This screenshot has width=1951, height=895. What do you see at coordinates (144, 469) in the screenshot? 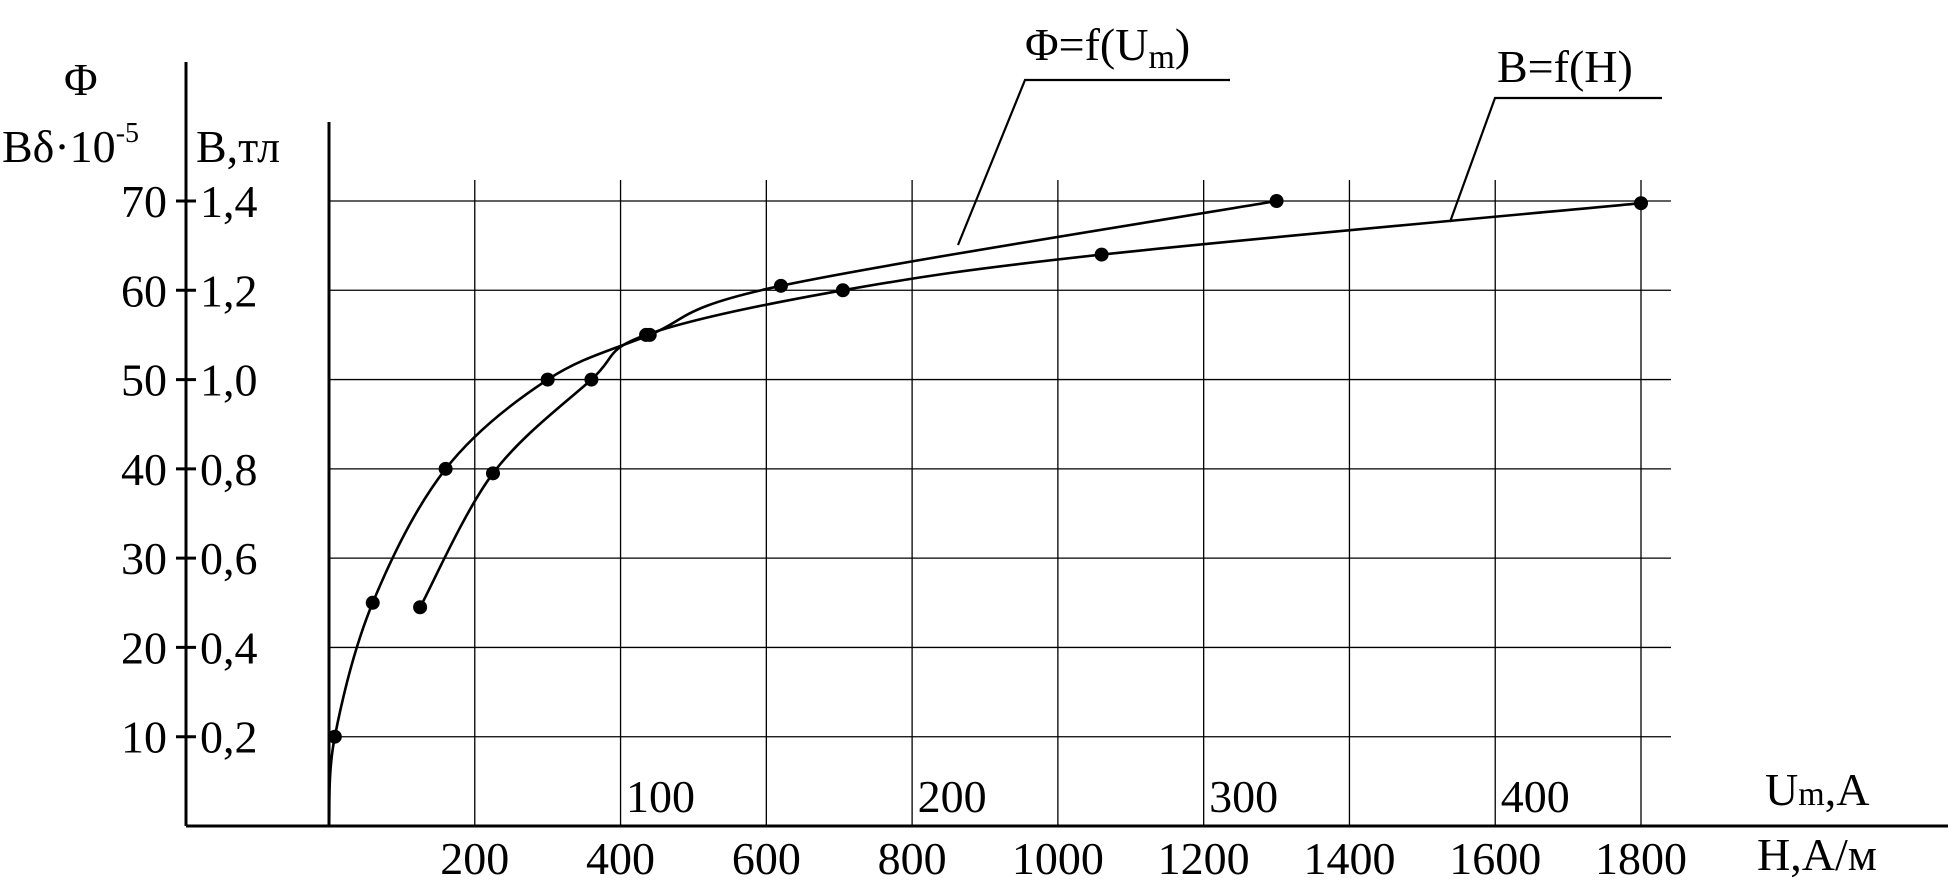
I see `y-tick-label-flux: 40` at bounding box center [144, 469].